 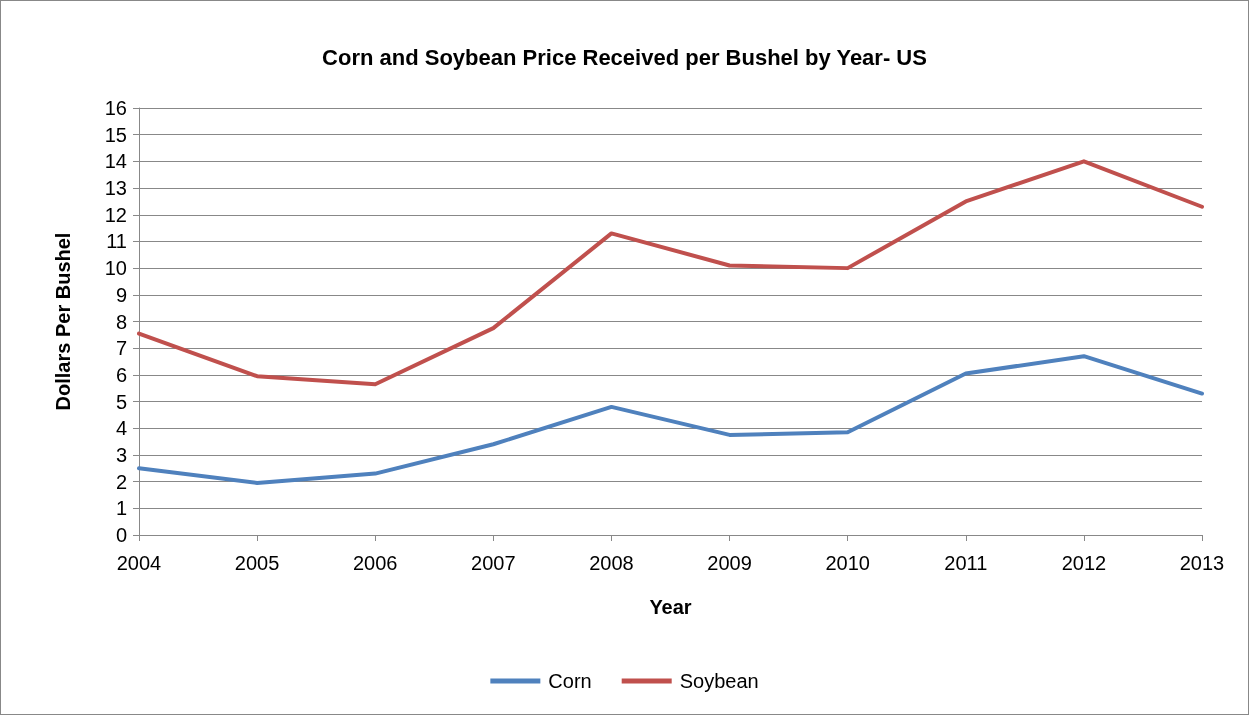 I want to click on x-tick-label: 2011, so click(x=966, y=563).